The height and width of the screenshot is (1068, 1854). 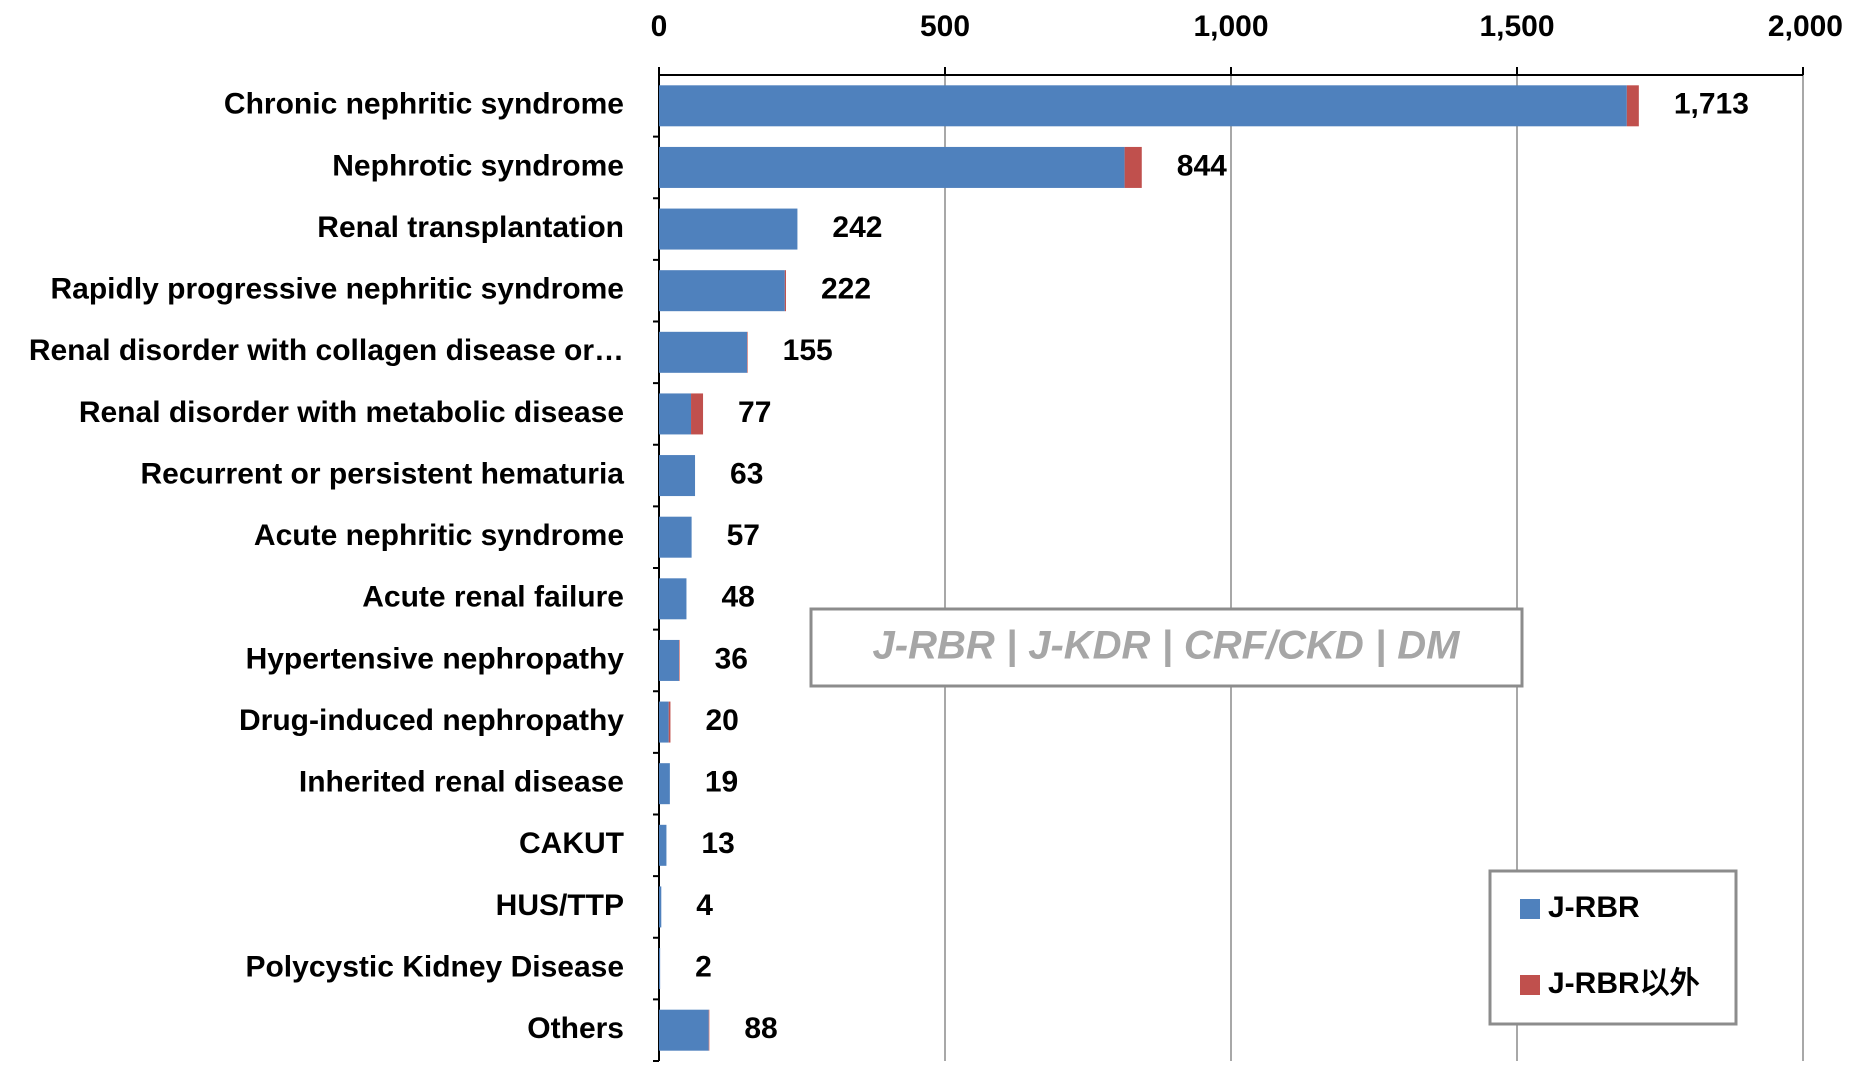 I want to click on data-label: 1,713, so click(x=1711, y=104).